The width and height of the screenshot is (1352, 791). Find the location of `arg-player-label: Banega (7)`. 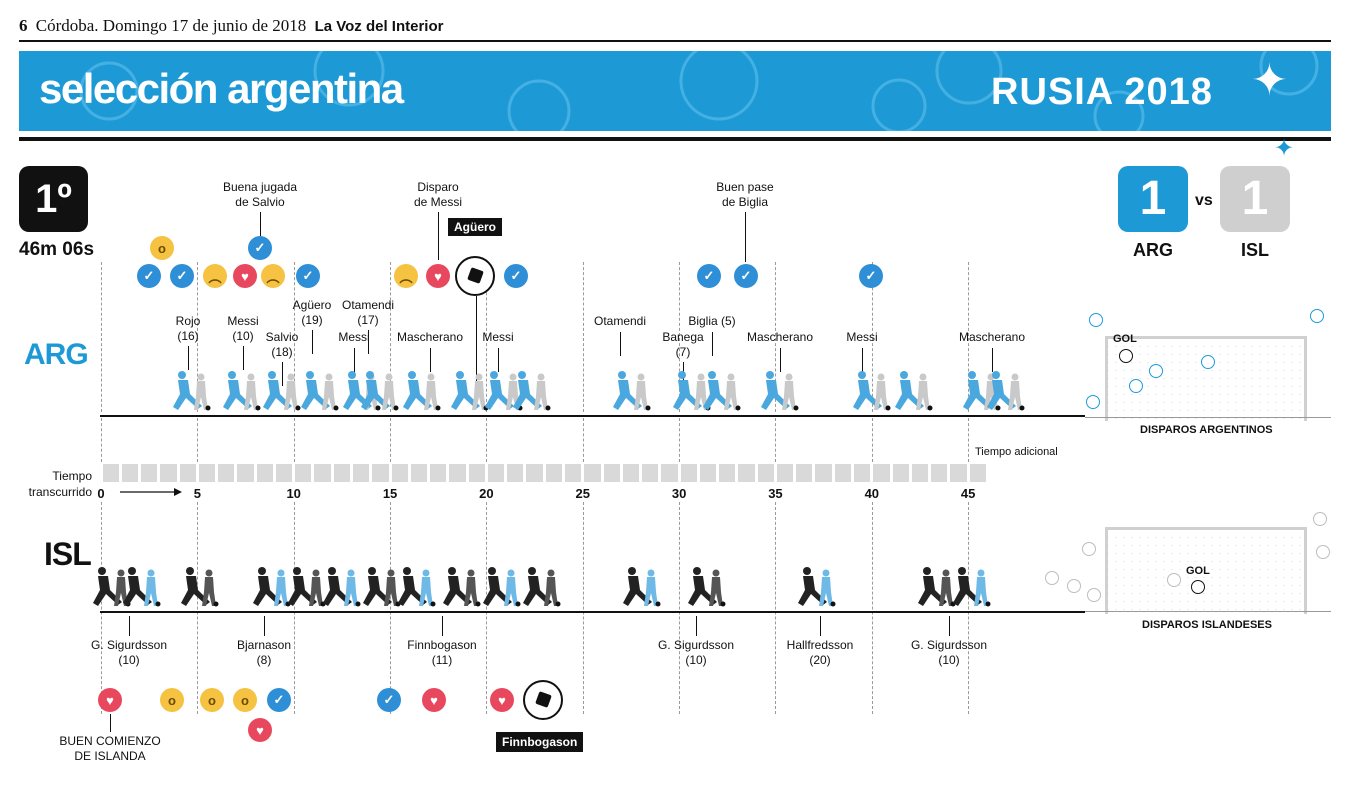

arg-player-label: Banega (7) is located at coordinates (683, 344).